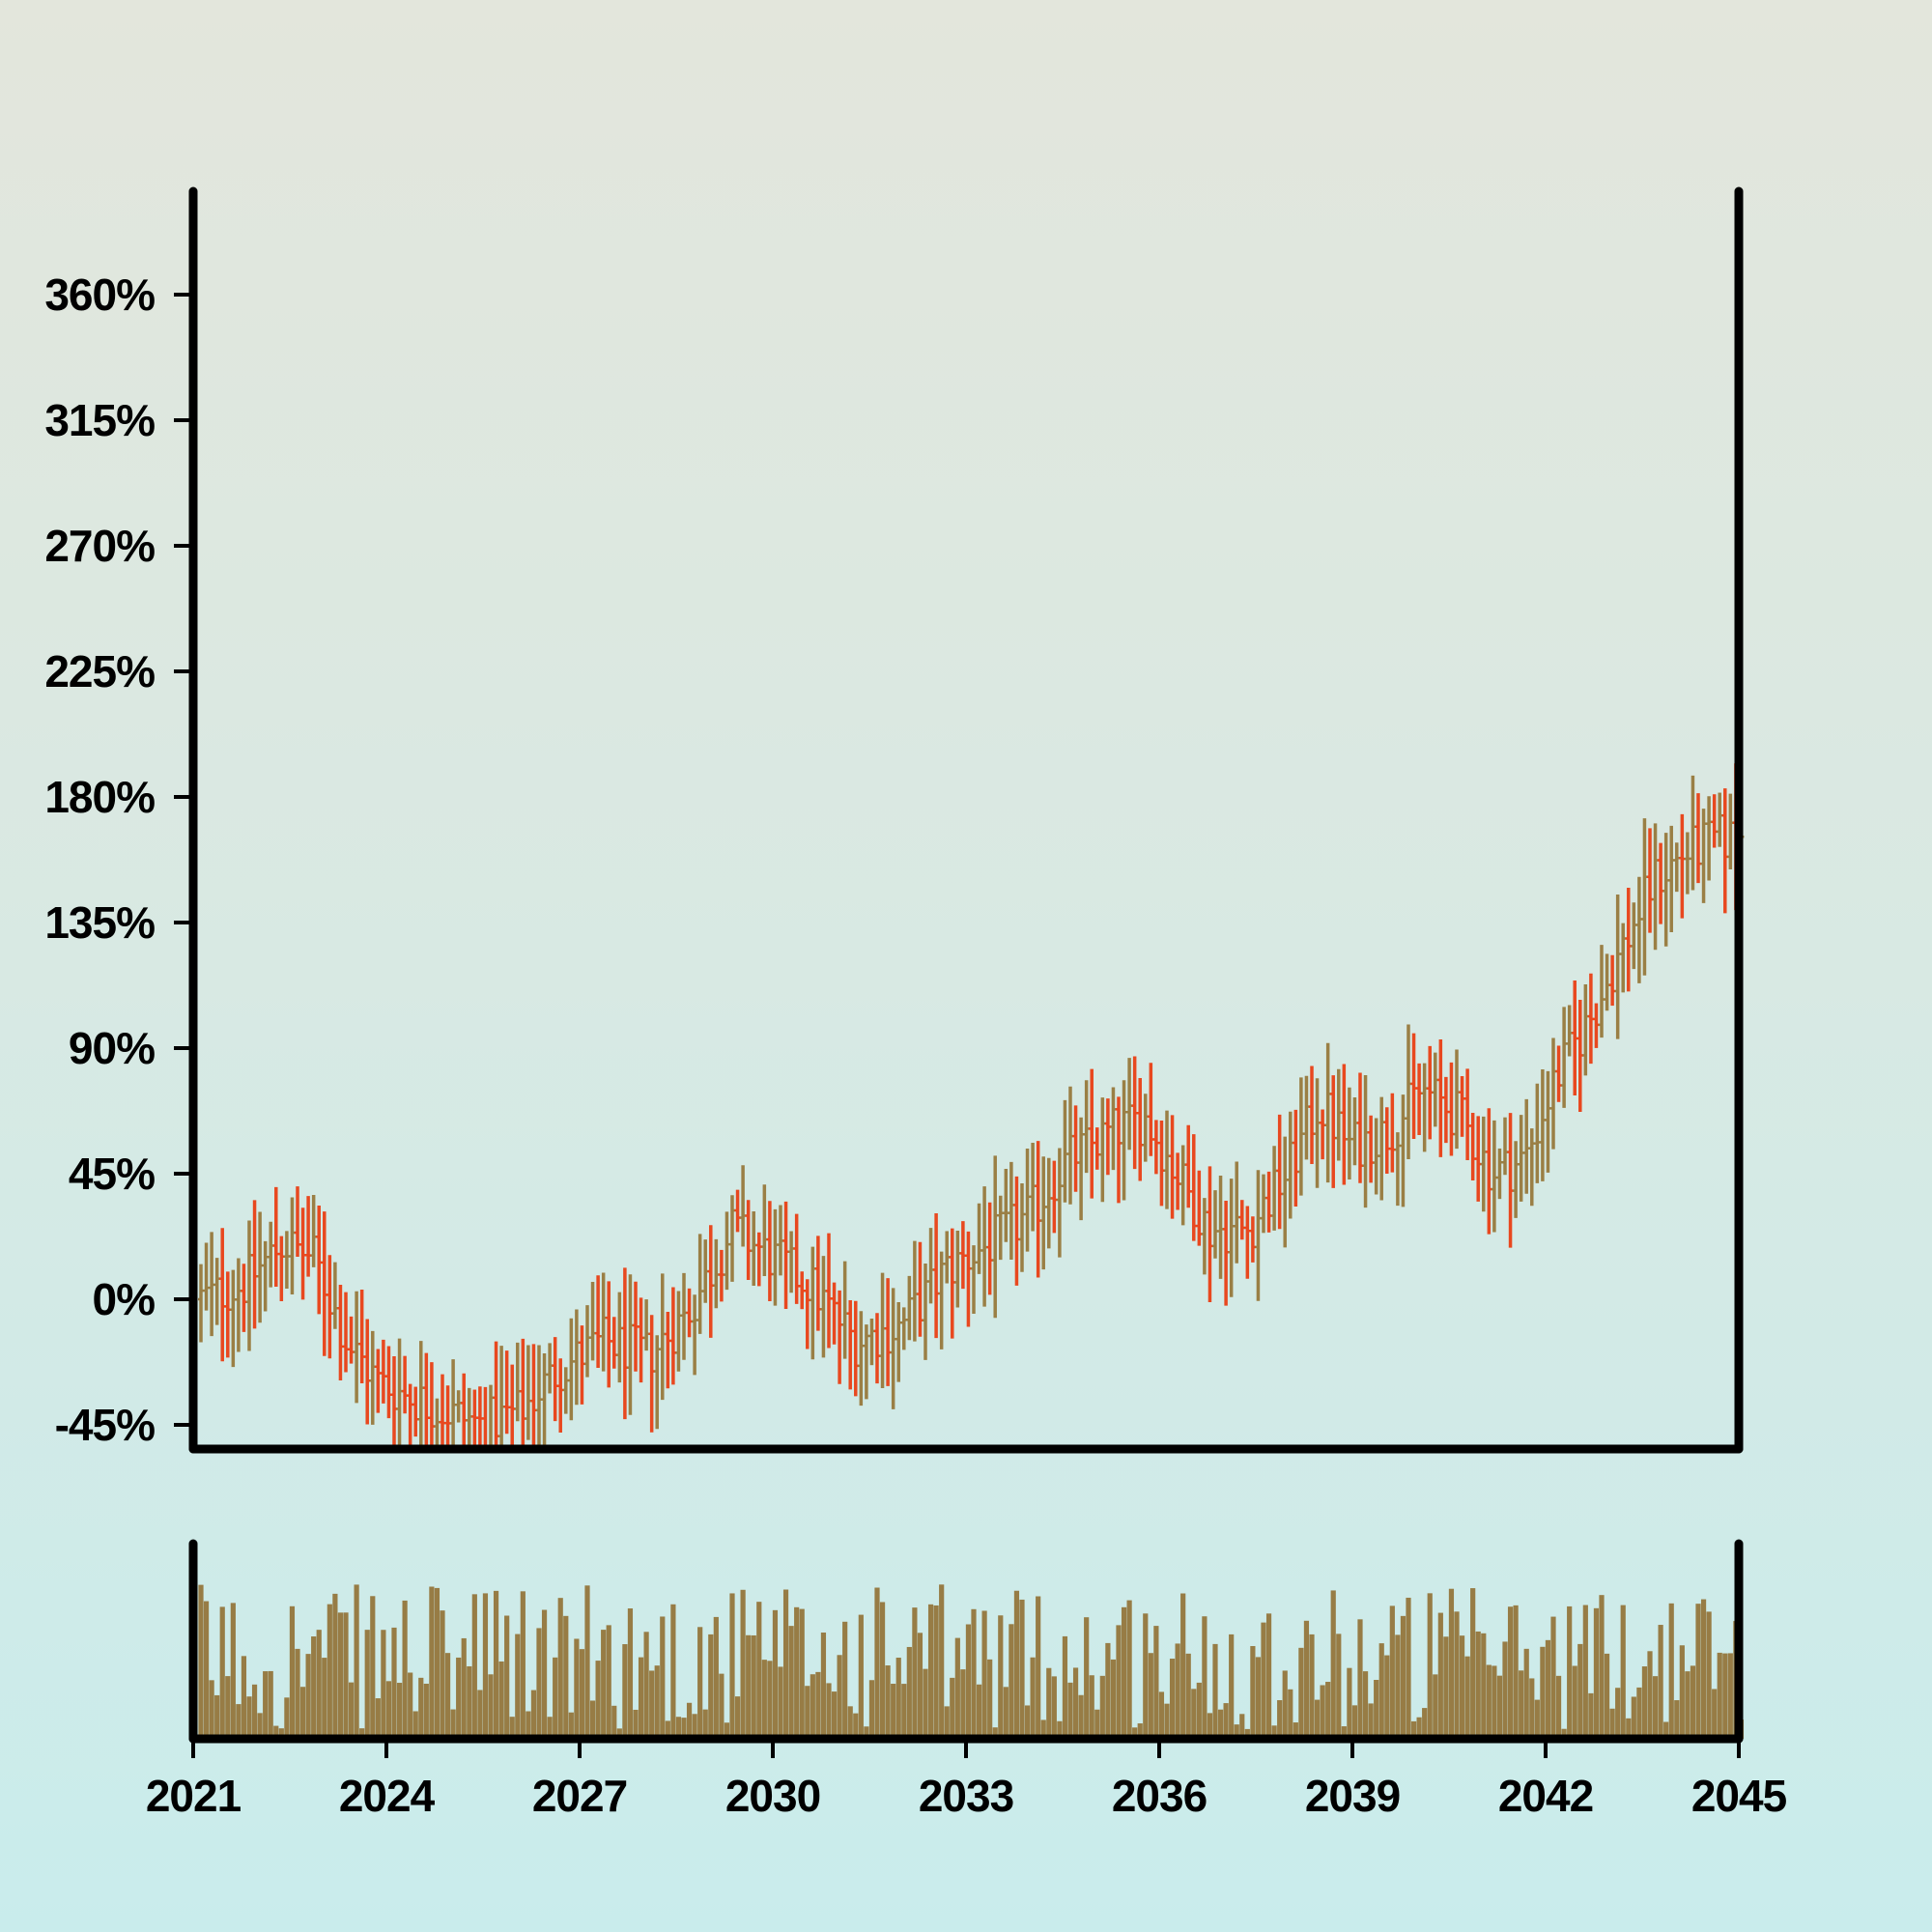  Describe the element at coordinates (124, 1299) in the screenshot. I see `y-tick-label: 0%` at that location.